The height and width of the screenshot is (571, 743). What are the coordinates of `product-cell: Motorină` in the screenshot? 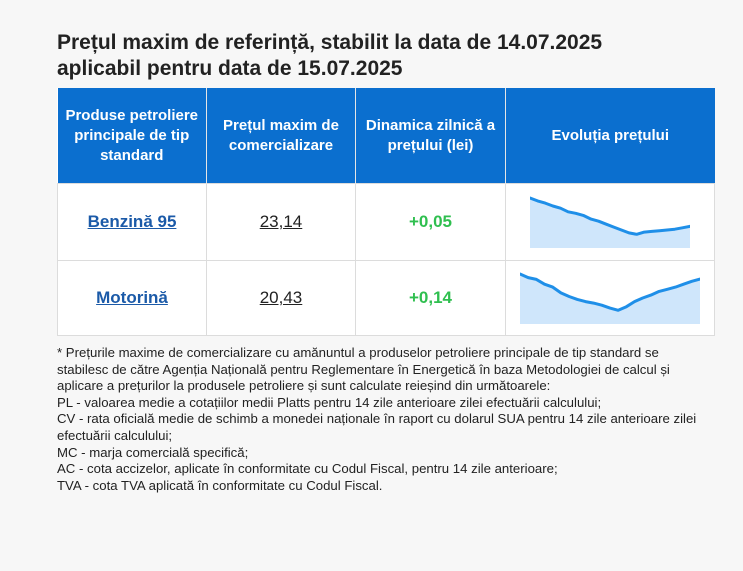 It's located at (132, 298).